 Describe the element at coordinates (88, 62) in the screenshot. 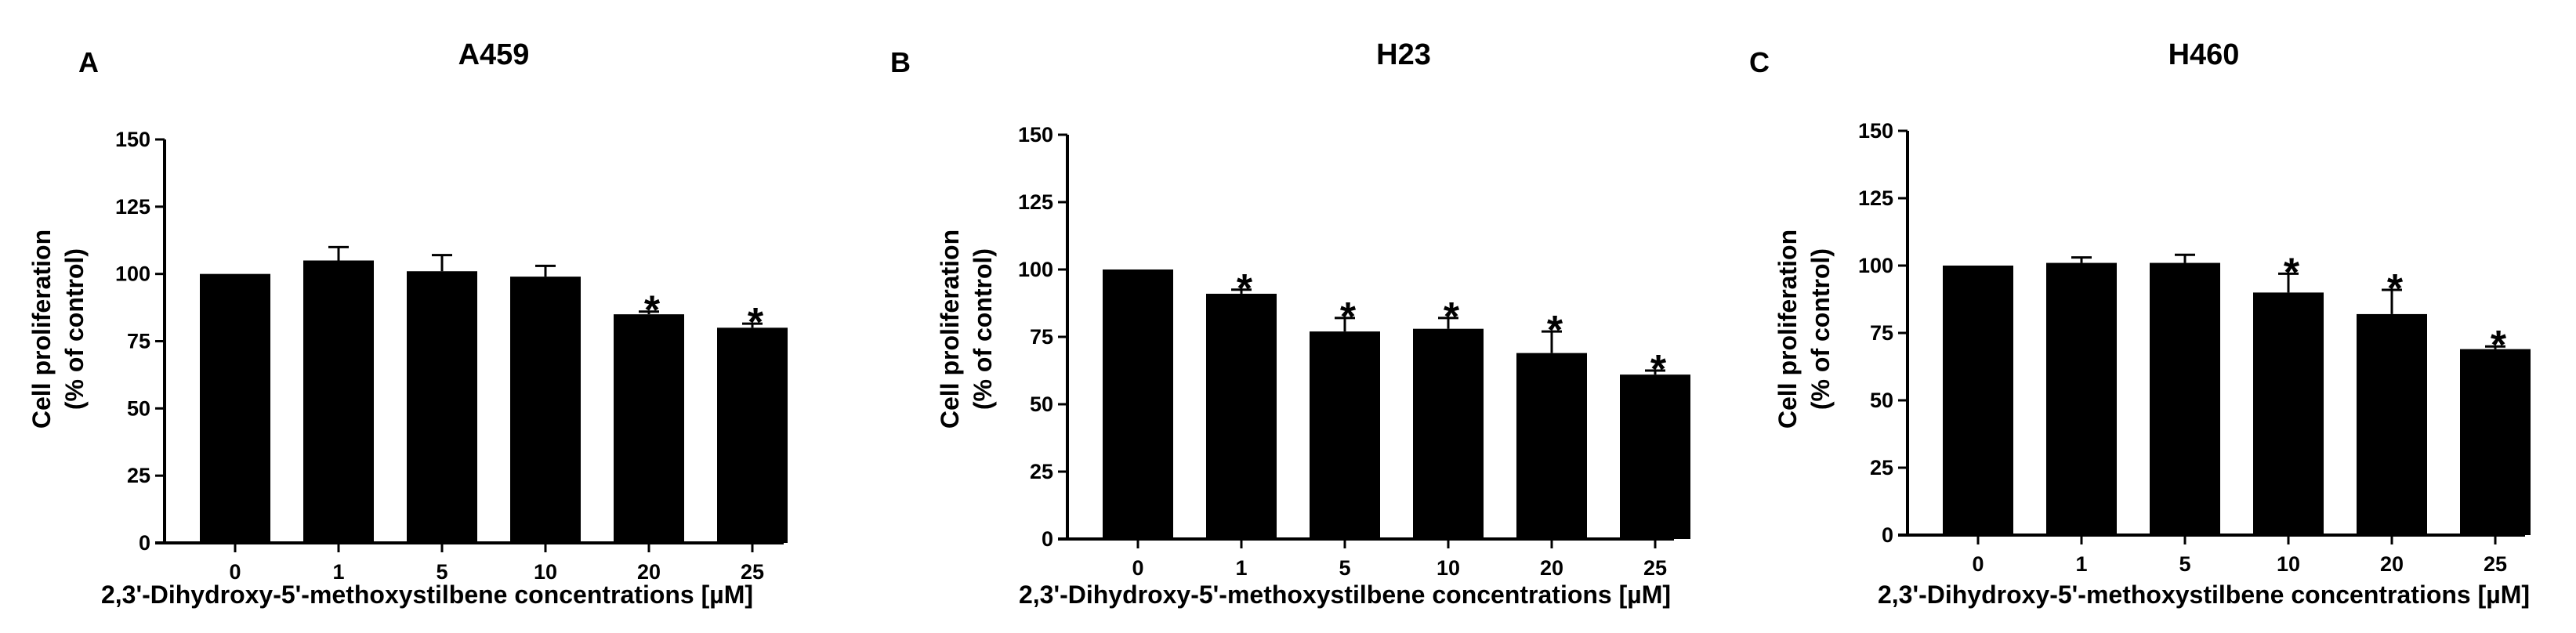

I see `panel-letter: A` at that location.